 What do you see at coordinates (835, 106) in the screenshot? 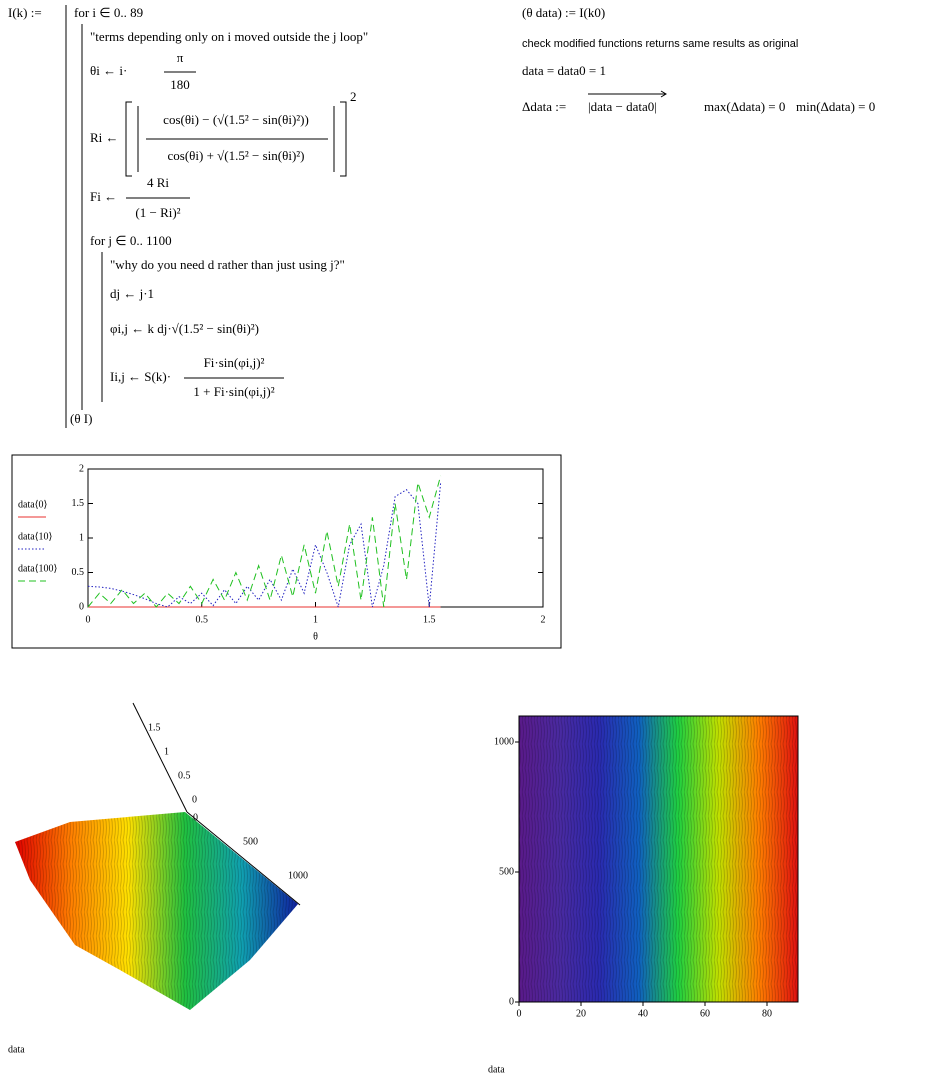
I see `min-result: min(Δdata) = 0` at bounding box center [835, 106].